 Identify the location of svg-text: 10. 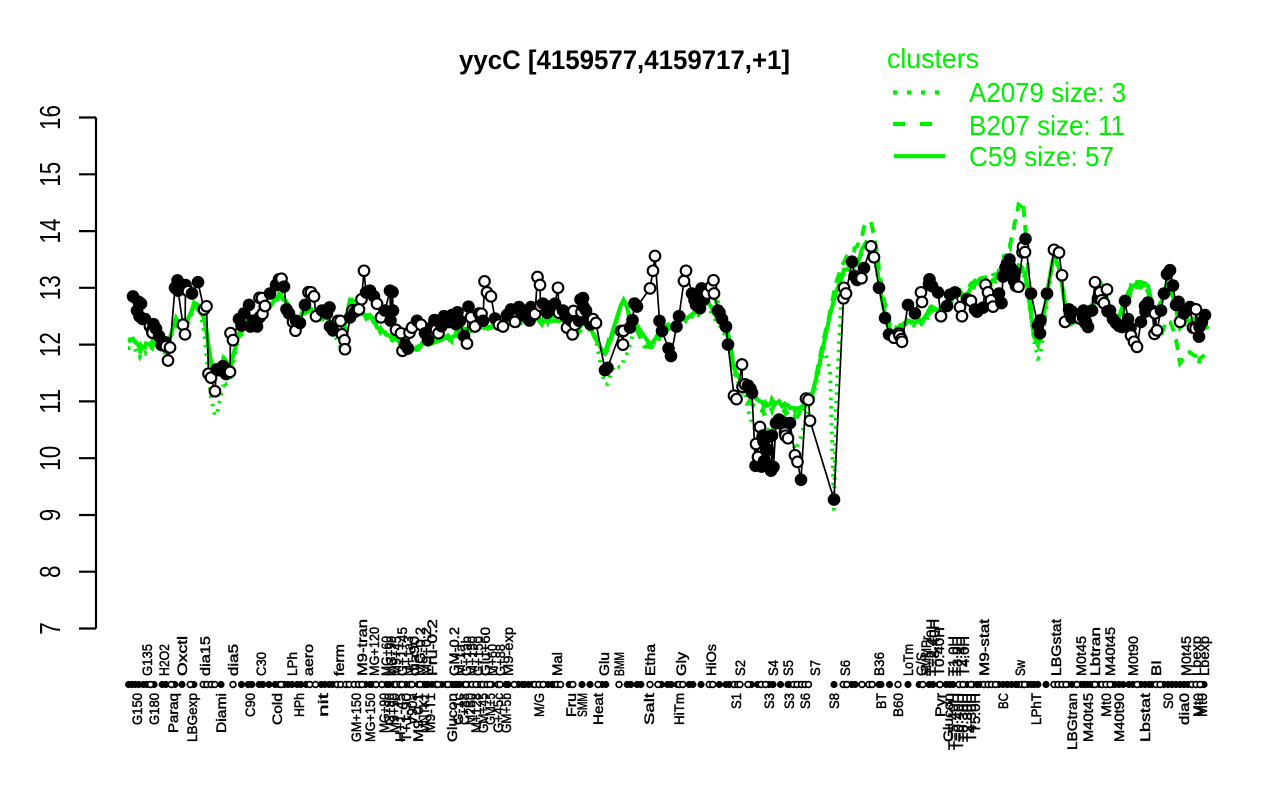
(51, 458).